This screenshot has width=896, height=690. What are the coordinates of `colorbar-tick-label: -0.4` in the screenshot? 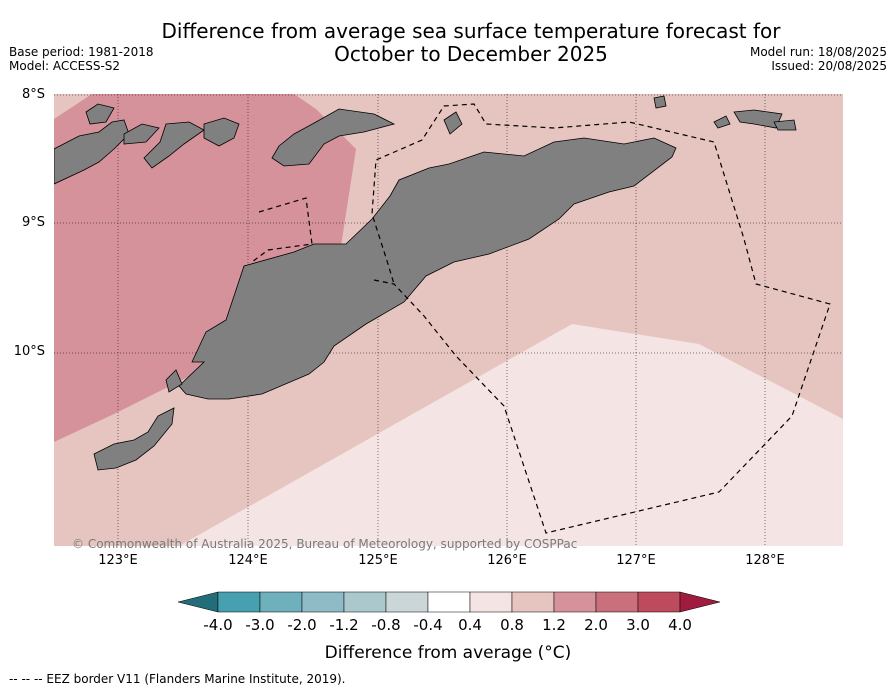 It's located at (428, 625).